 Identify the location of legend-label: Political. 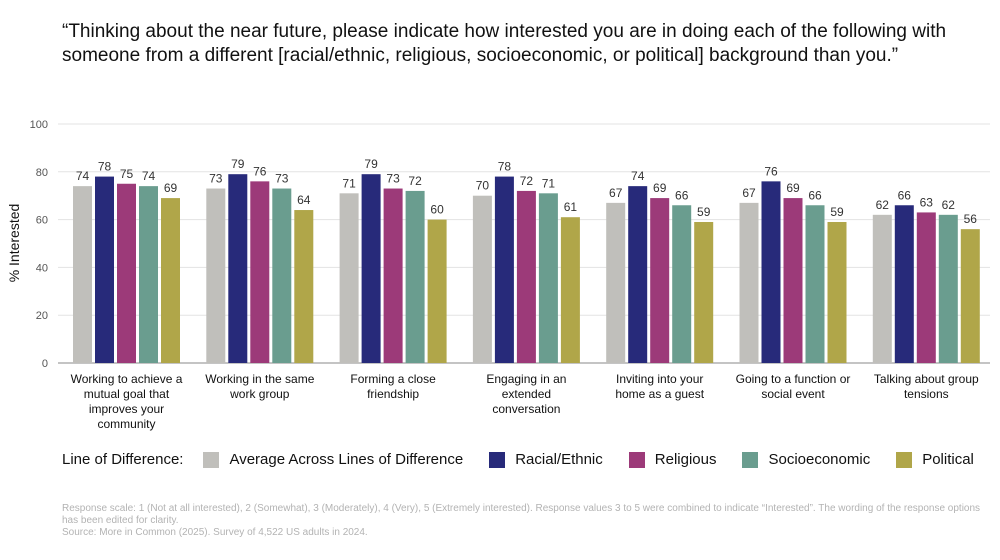
(948, 459).